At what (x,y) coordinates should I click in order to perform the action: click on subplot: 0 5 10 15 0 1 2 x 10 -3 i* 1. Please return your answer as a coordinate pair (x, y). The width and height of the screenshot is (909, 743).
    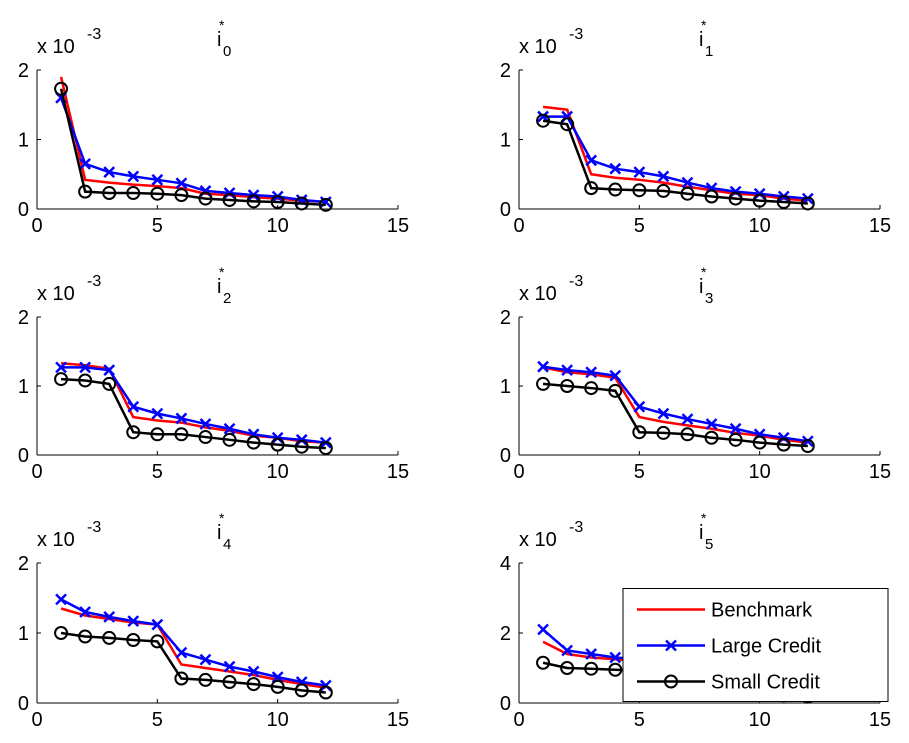
    Looking at the image, I should click on (695, 127).